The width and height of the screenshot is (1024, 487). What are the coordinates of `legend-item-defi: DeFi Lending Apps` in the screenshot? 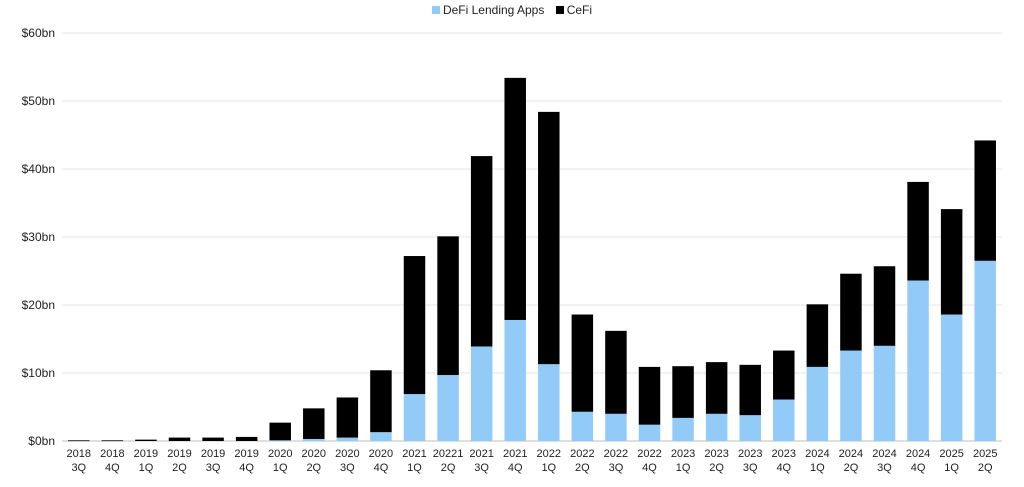 It's located at (488, 10).